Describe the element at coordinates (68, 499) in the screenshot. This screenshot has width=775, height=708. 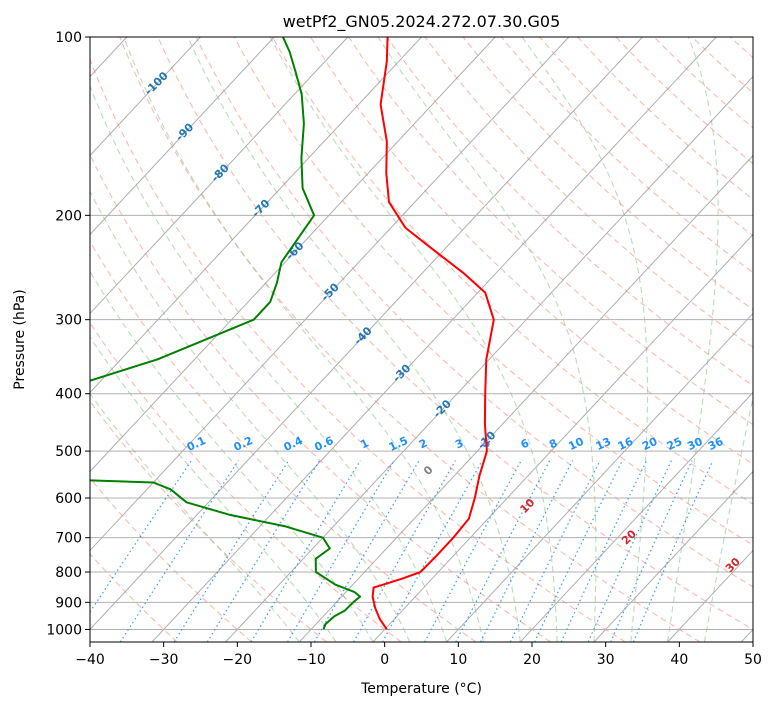
I see `y-tick-label: 600` at that location.